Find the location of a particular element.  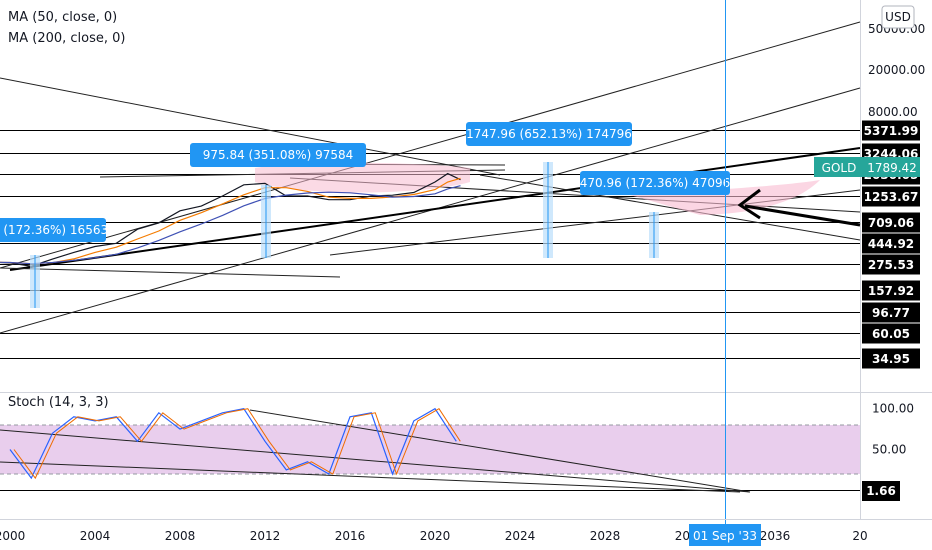

x-tick-label: 2016 is located at coordinates (350, 536).